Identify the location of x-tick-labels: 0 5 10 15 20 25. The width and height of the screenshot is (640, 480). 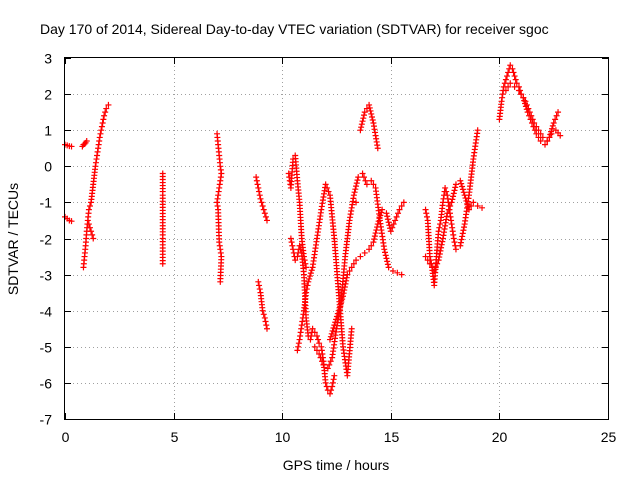
(339, 437).